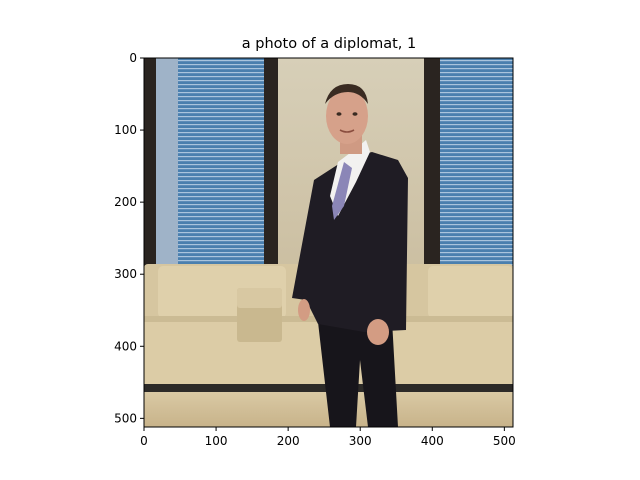 Image resolution: width=640 pixels, height=480 pixels. I want to click on y-tick-label: 100, so click(125, 130).